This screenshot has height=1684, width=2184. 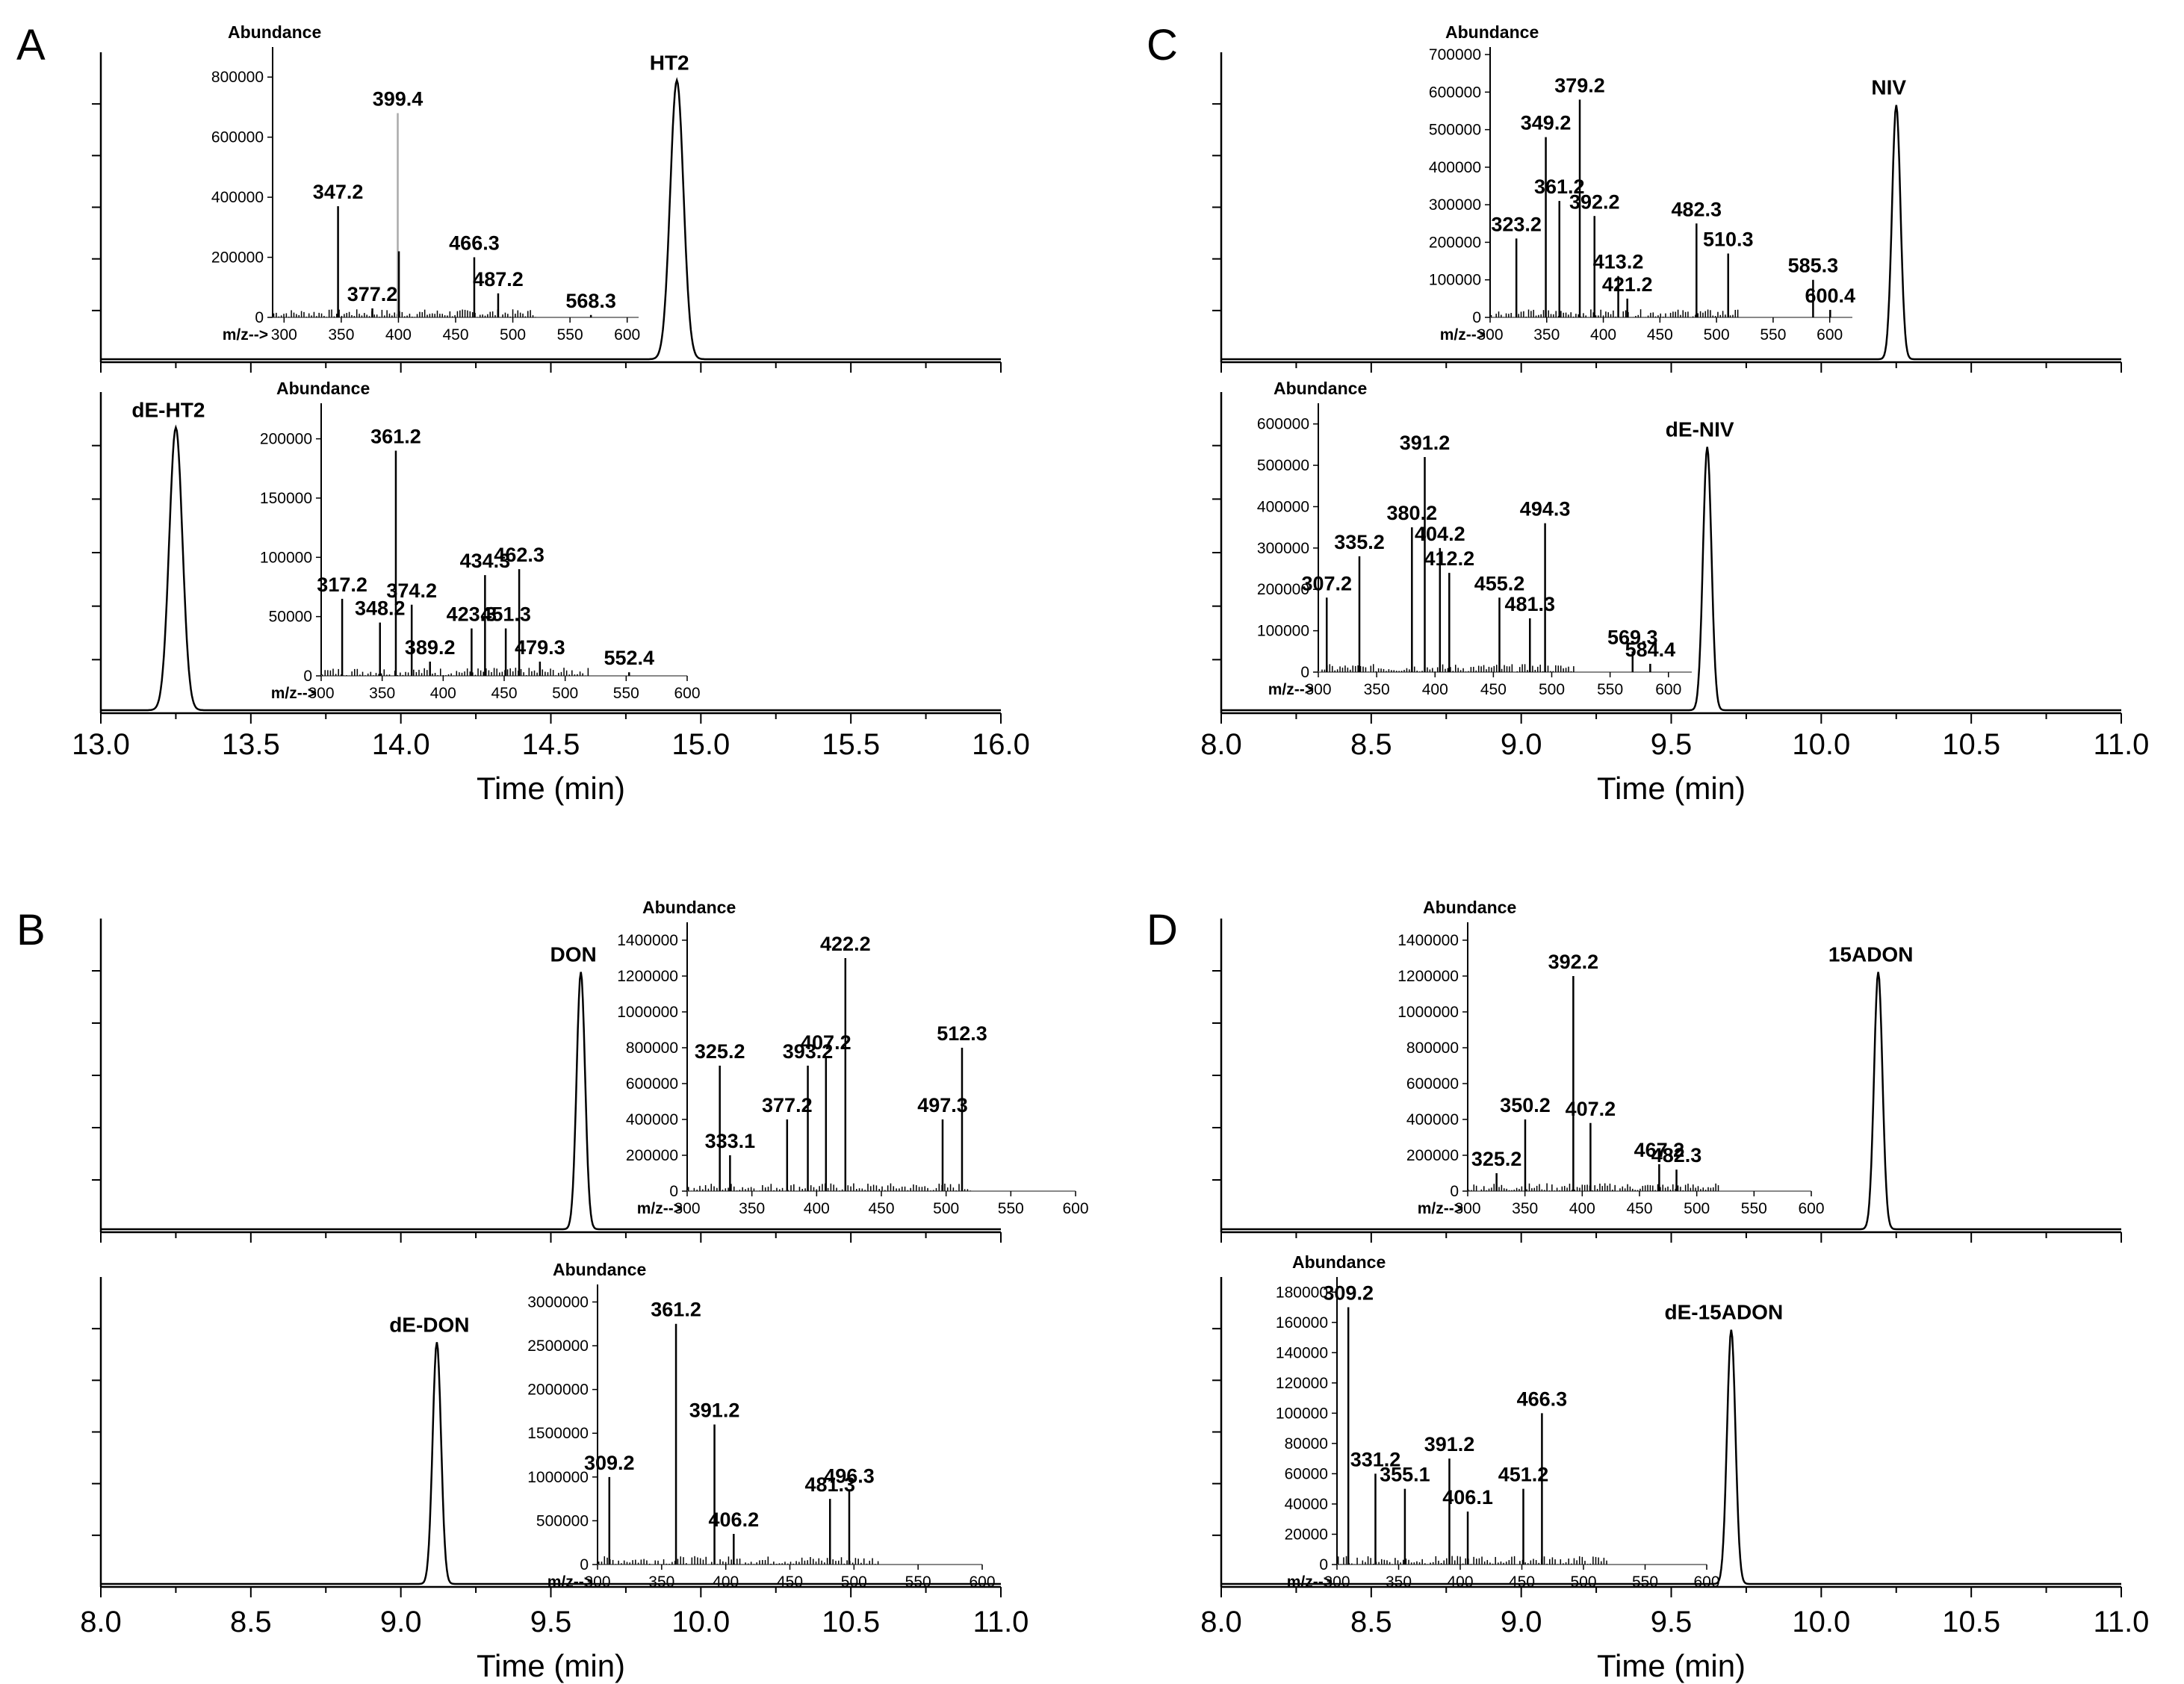 What do you see at coordinates (1302, 1323) in the screenshot?
I see `inset-y-tick-label: 160000` at bounding box center [1302, 1323].